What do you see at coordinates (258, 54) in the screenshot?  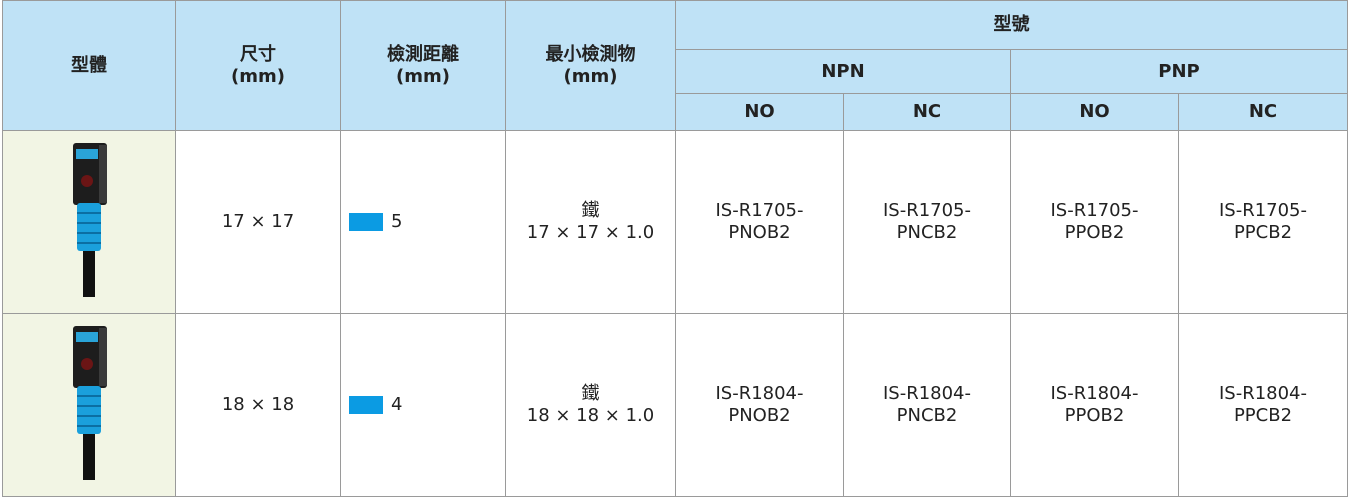 I see `header-text: 尺寸` at bounding box center [258, 54].